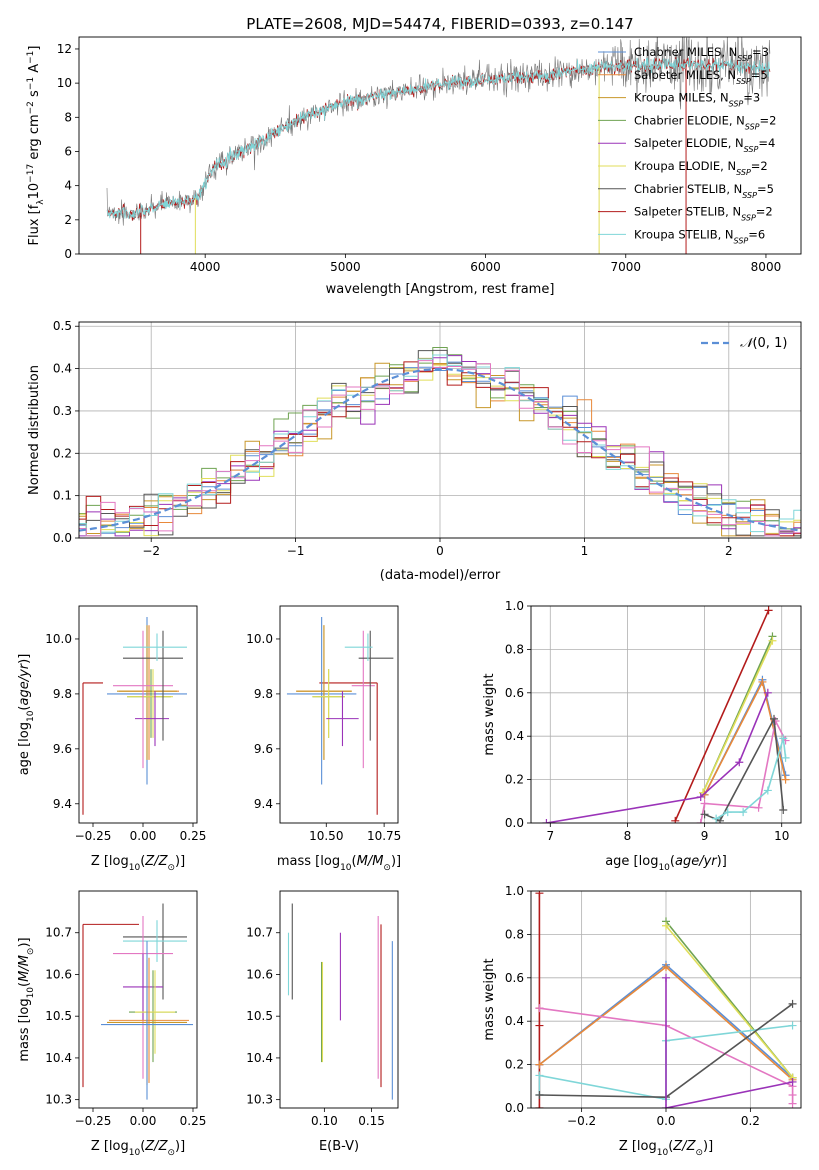 The width and height of the screenshot is (819, 1170). I want to click on mass_vs_ebv-axes: 0.10 0.15 10.3 10.4 10.5 10.6 10.7, so click(322, 1009).